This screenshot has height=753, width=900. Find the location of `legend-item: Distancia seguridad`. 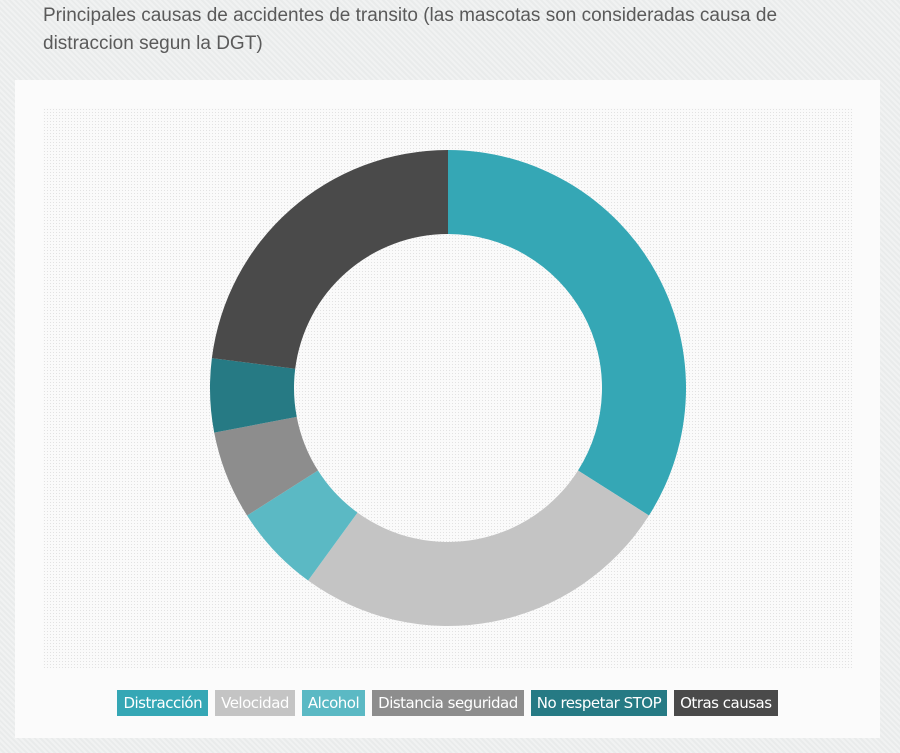

legend-item: Distancia seguridad is located at coordinates (448, 703).